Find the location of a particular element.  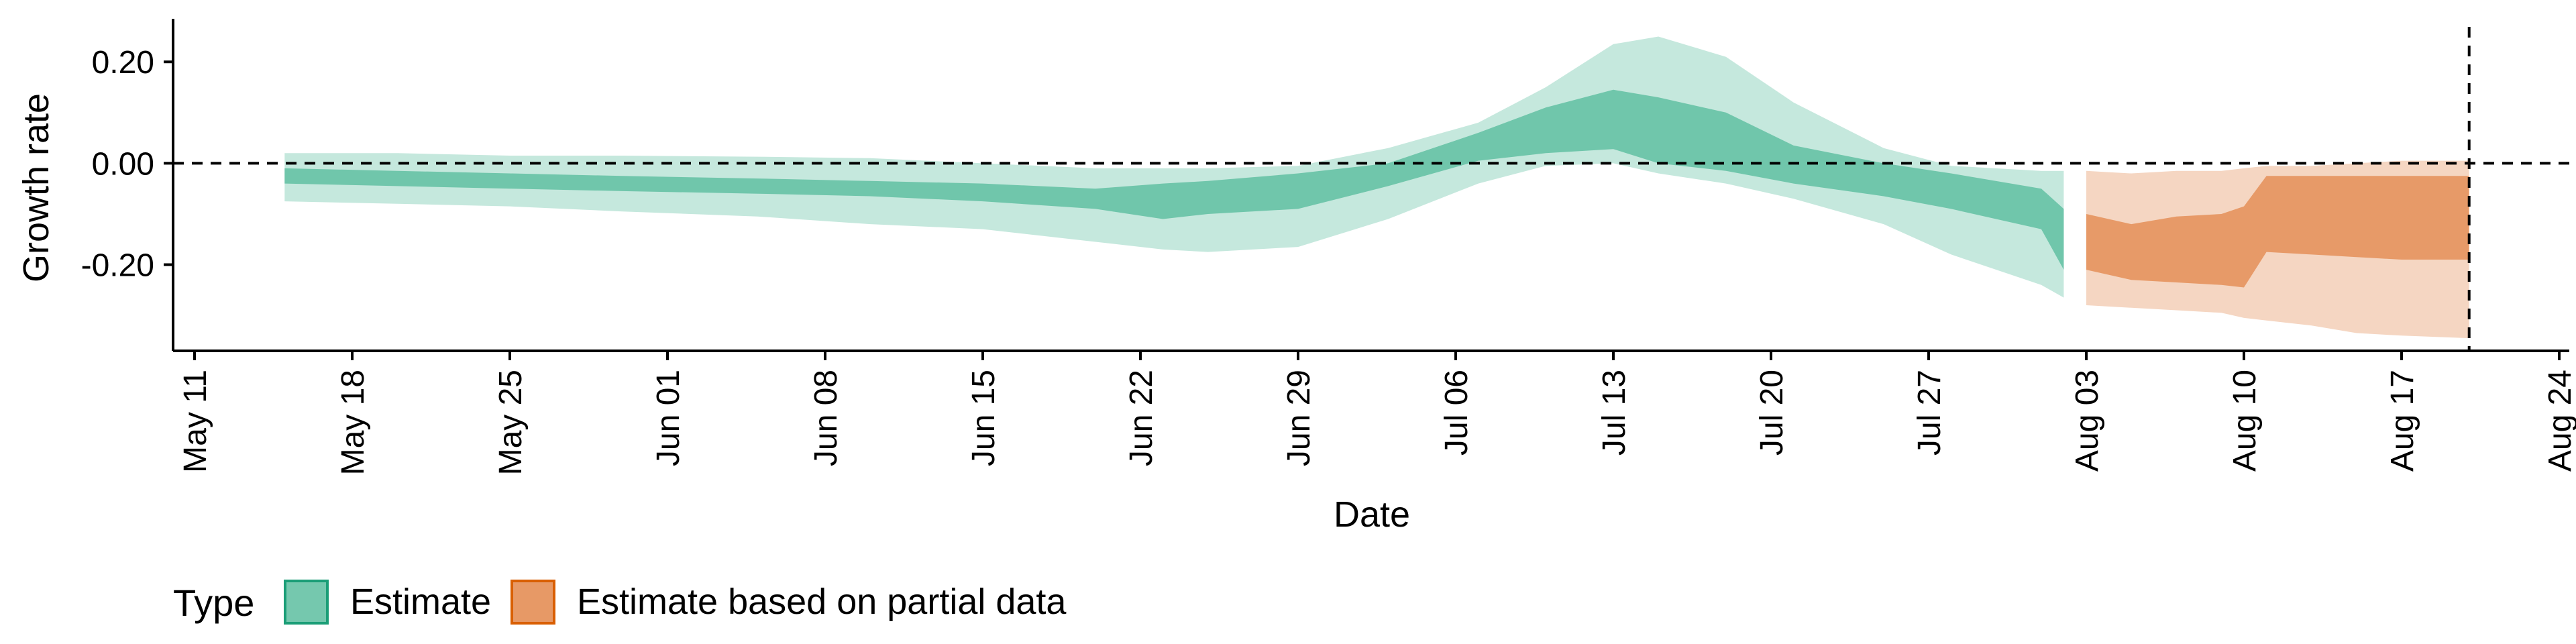

y-axis-title: Growth rate is located at coordinates (36, 187).